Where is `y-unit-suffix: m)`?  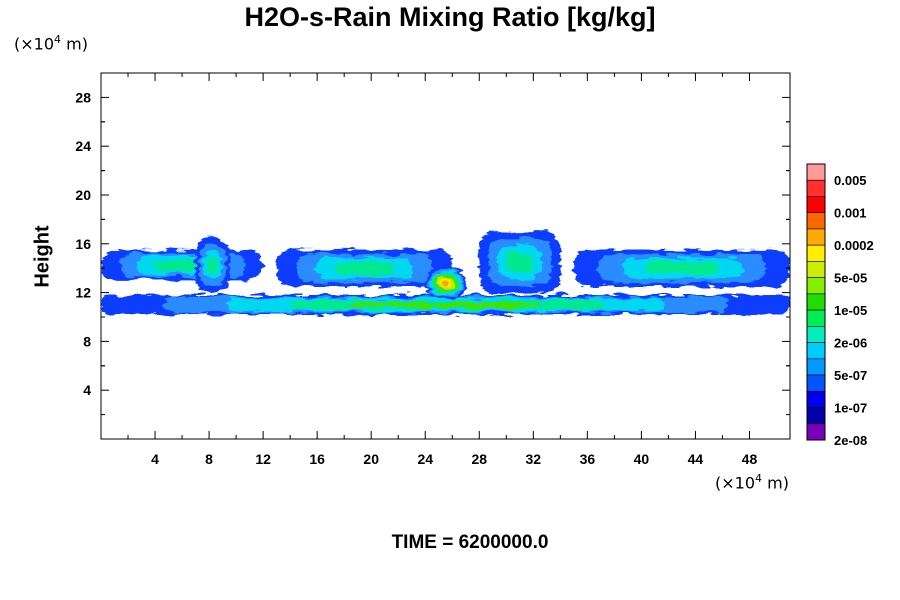
y-unit-suffix: m) is located at coordinates (74, 44).